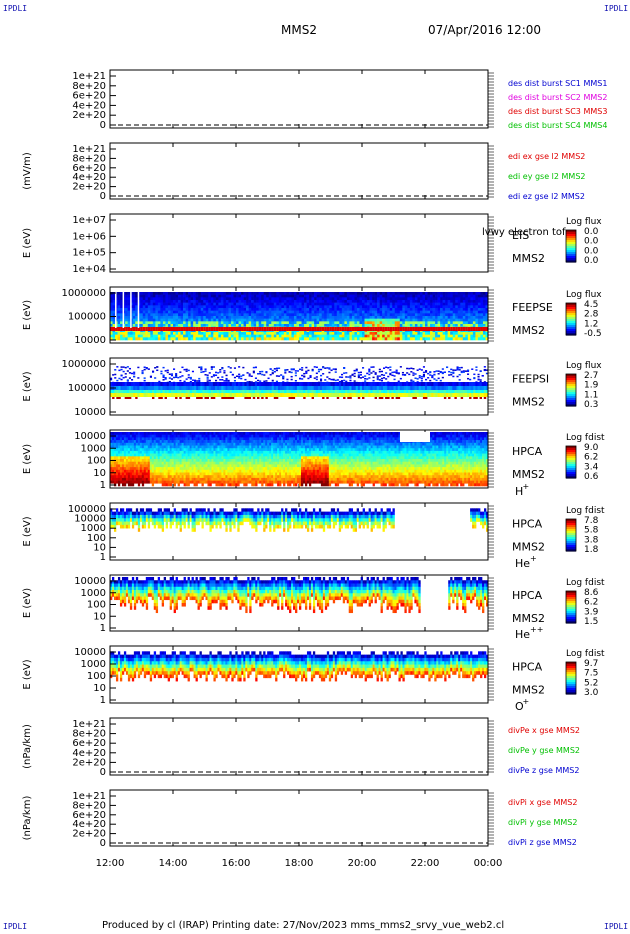  I want to click on y-tick-label: 4e+20, so click(89, 105).